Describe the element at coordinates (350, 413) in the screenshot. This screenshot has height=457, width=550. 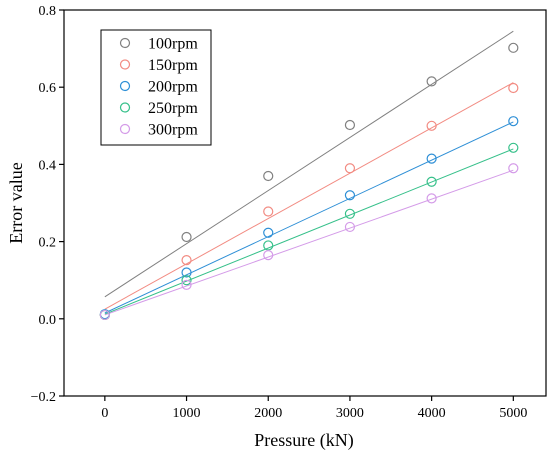
I see `x-tick-label: 3000` at that location.